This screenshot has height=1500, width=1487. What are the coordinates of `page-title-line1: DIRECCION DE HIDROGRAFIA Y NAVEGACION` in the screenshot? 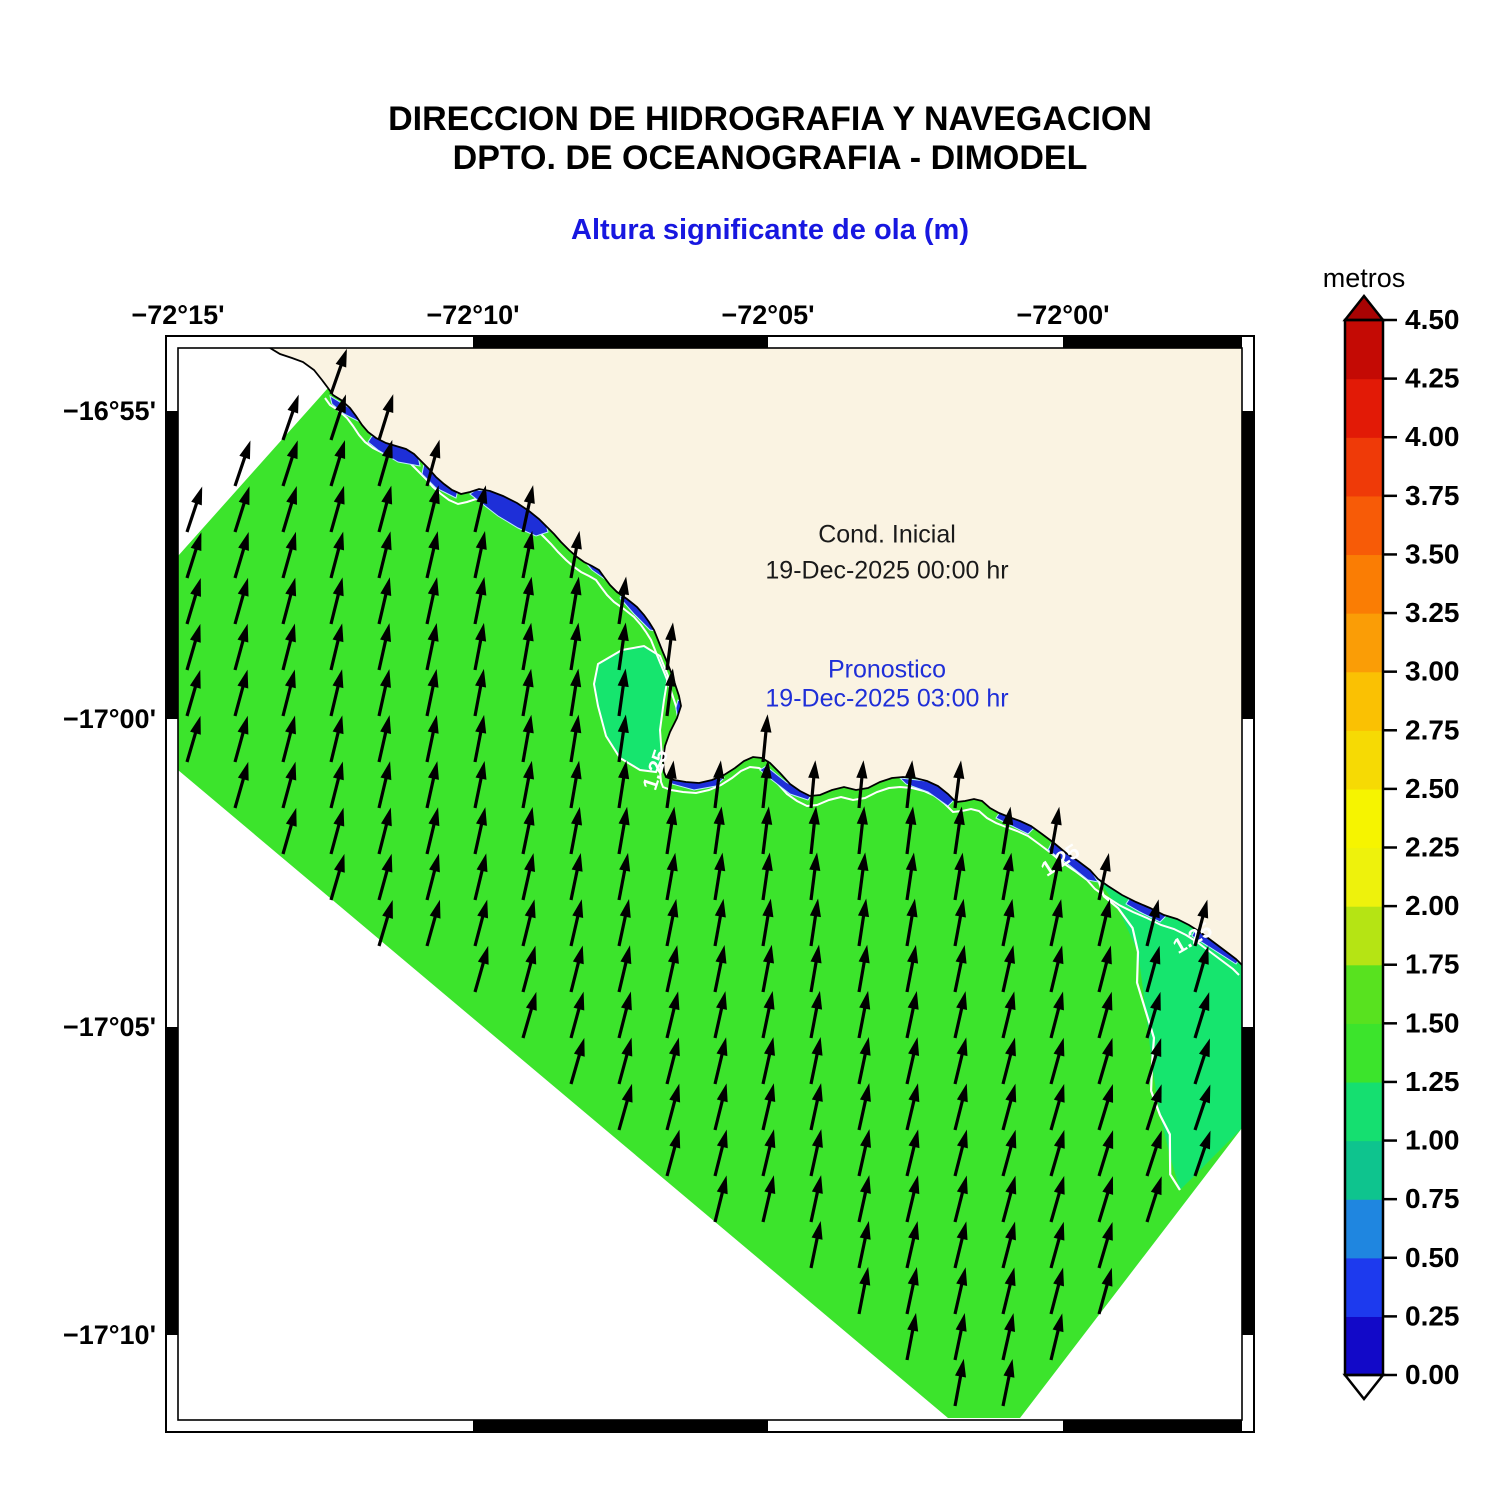 It's located at (770, 119).